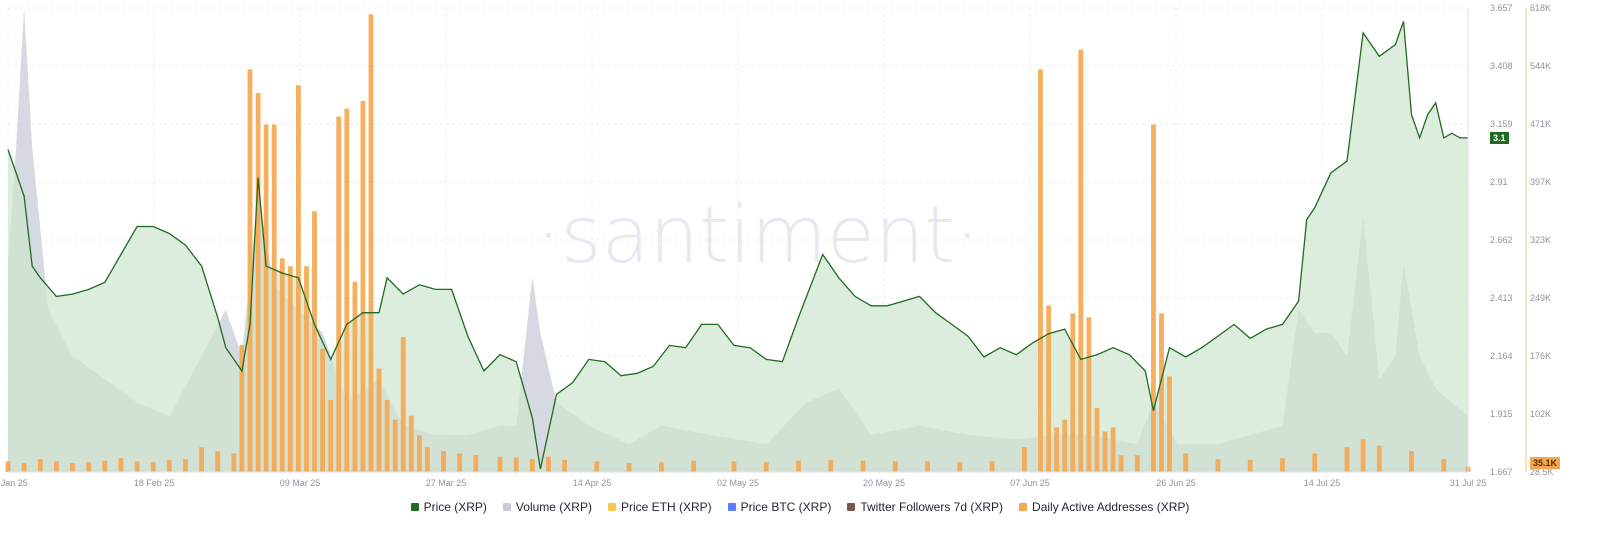 The width and height of the screenshot is (1600, 541). What do you see at coordinates (1540, 124) in the screenshot?
I see `right-y-tick-label: 471K` at bounding box center [1540, 124].